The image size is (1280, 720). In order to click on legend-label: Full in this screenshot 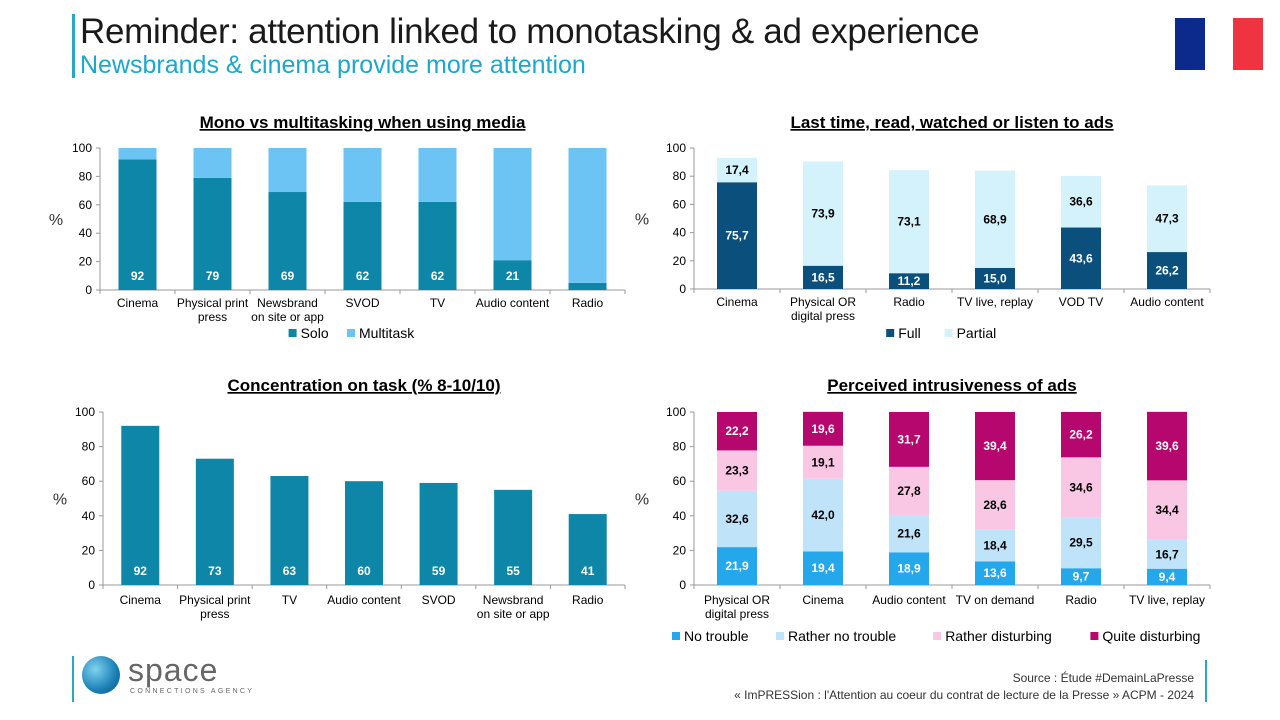, I will do `click(909, 333)`.